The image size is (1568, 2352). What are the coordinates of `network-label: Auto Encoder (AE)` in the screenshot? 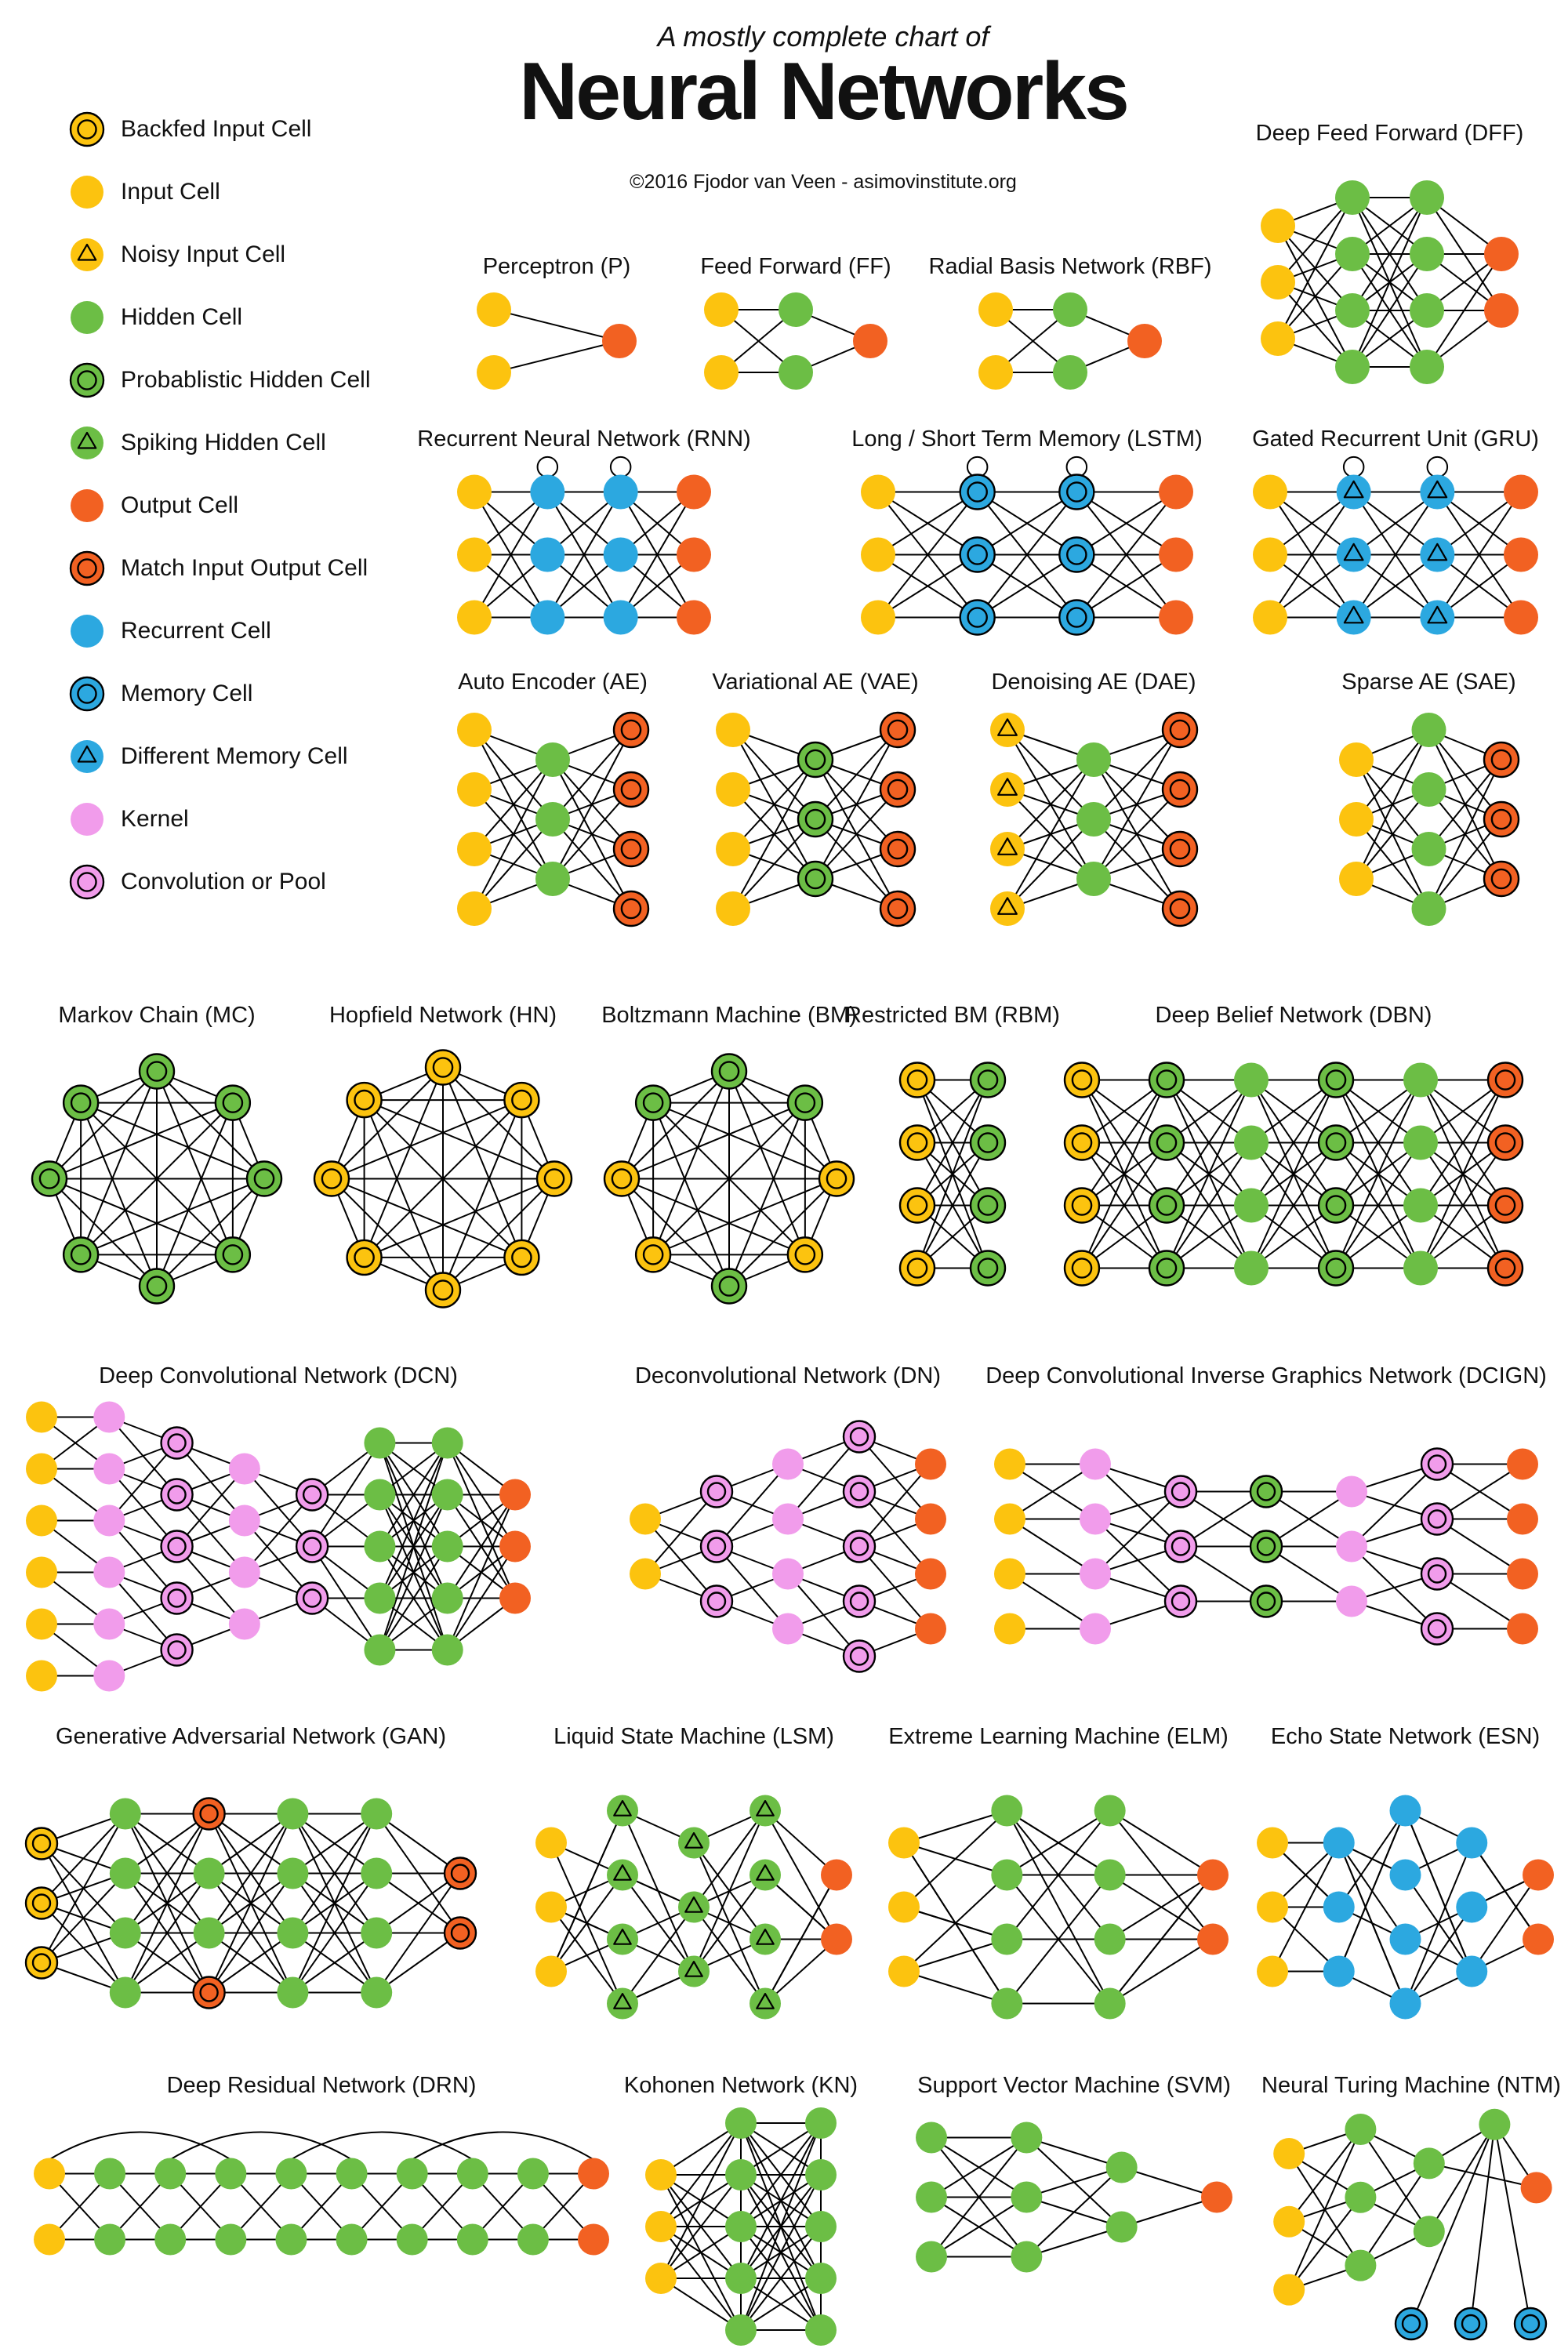 It's located at (553, 682).